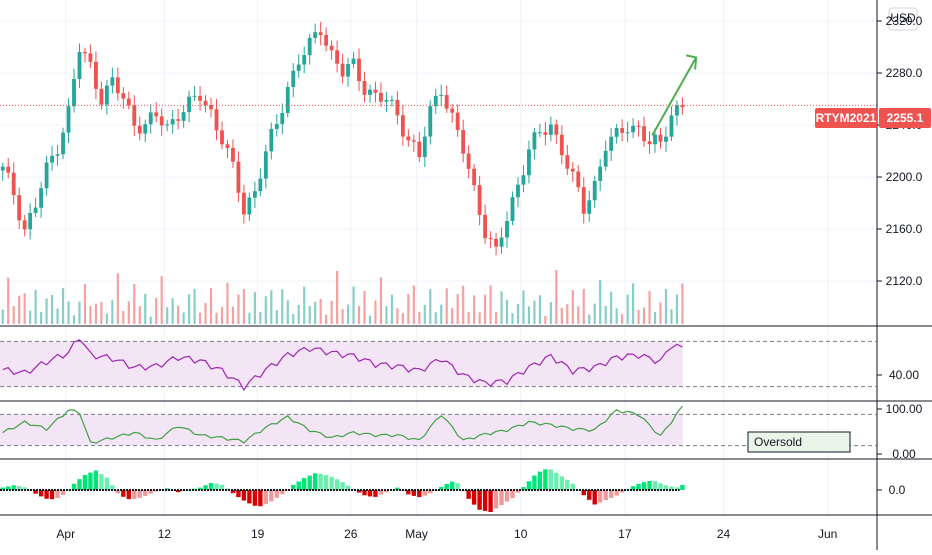 This screenshot has width=932, height=555. What do you see at coordinates (446, 534) in the screenshot?
I see `date-axis: Apr 12 19 26 May 10 17 24 Jun` at bounding box center [446, 534].